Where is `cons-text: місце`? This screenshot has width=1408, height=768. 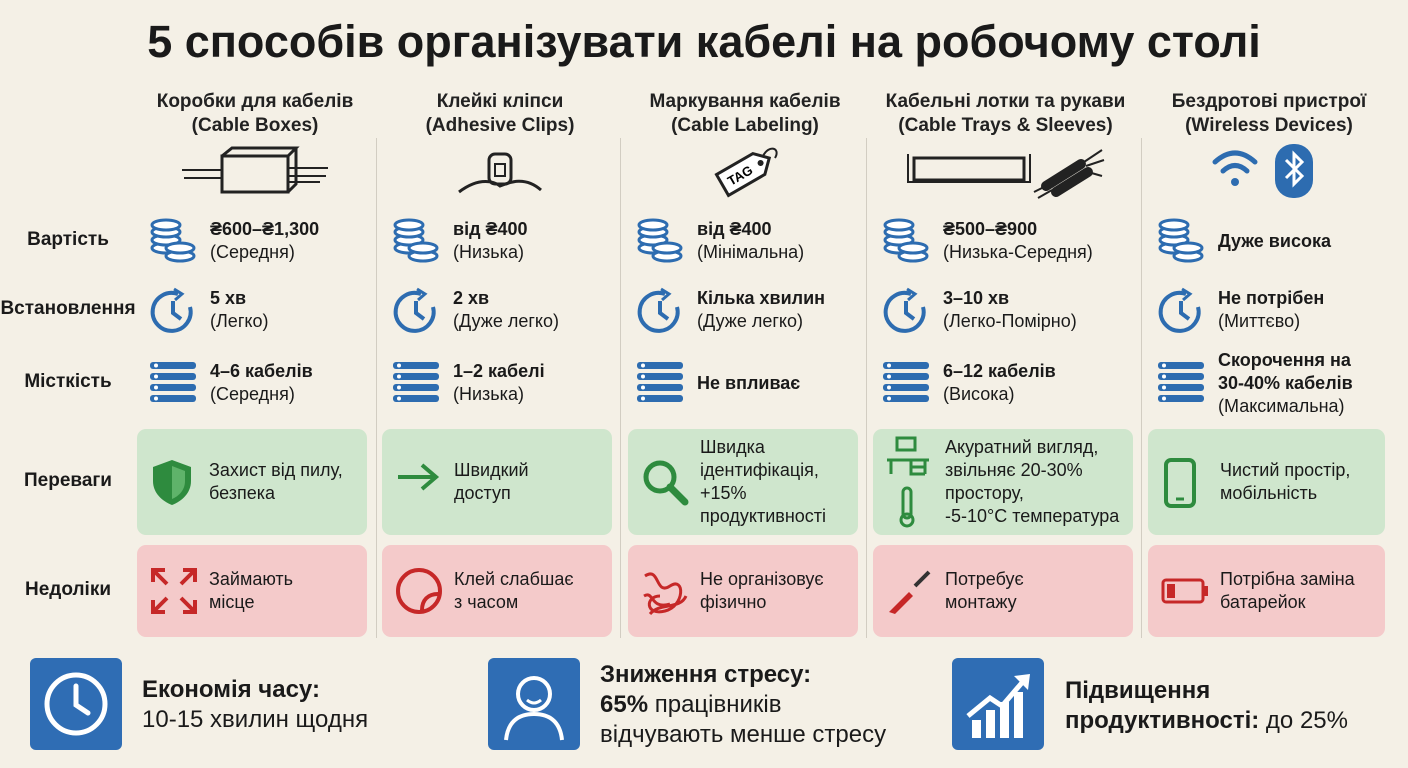 cons-text: місце is located at coordinates (232, 602).